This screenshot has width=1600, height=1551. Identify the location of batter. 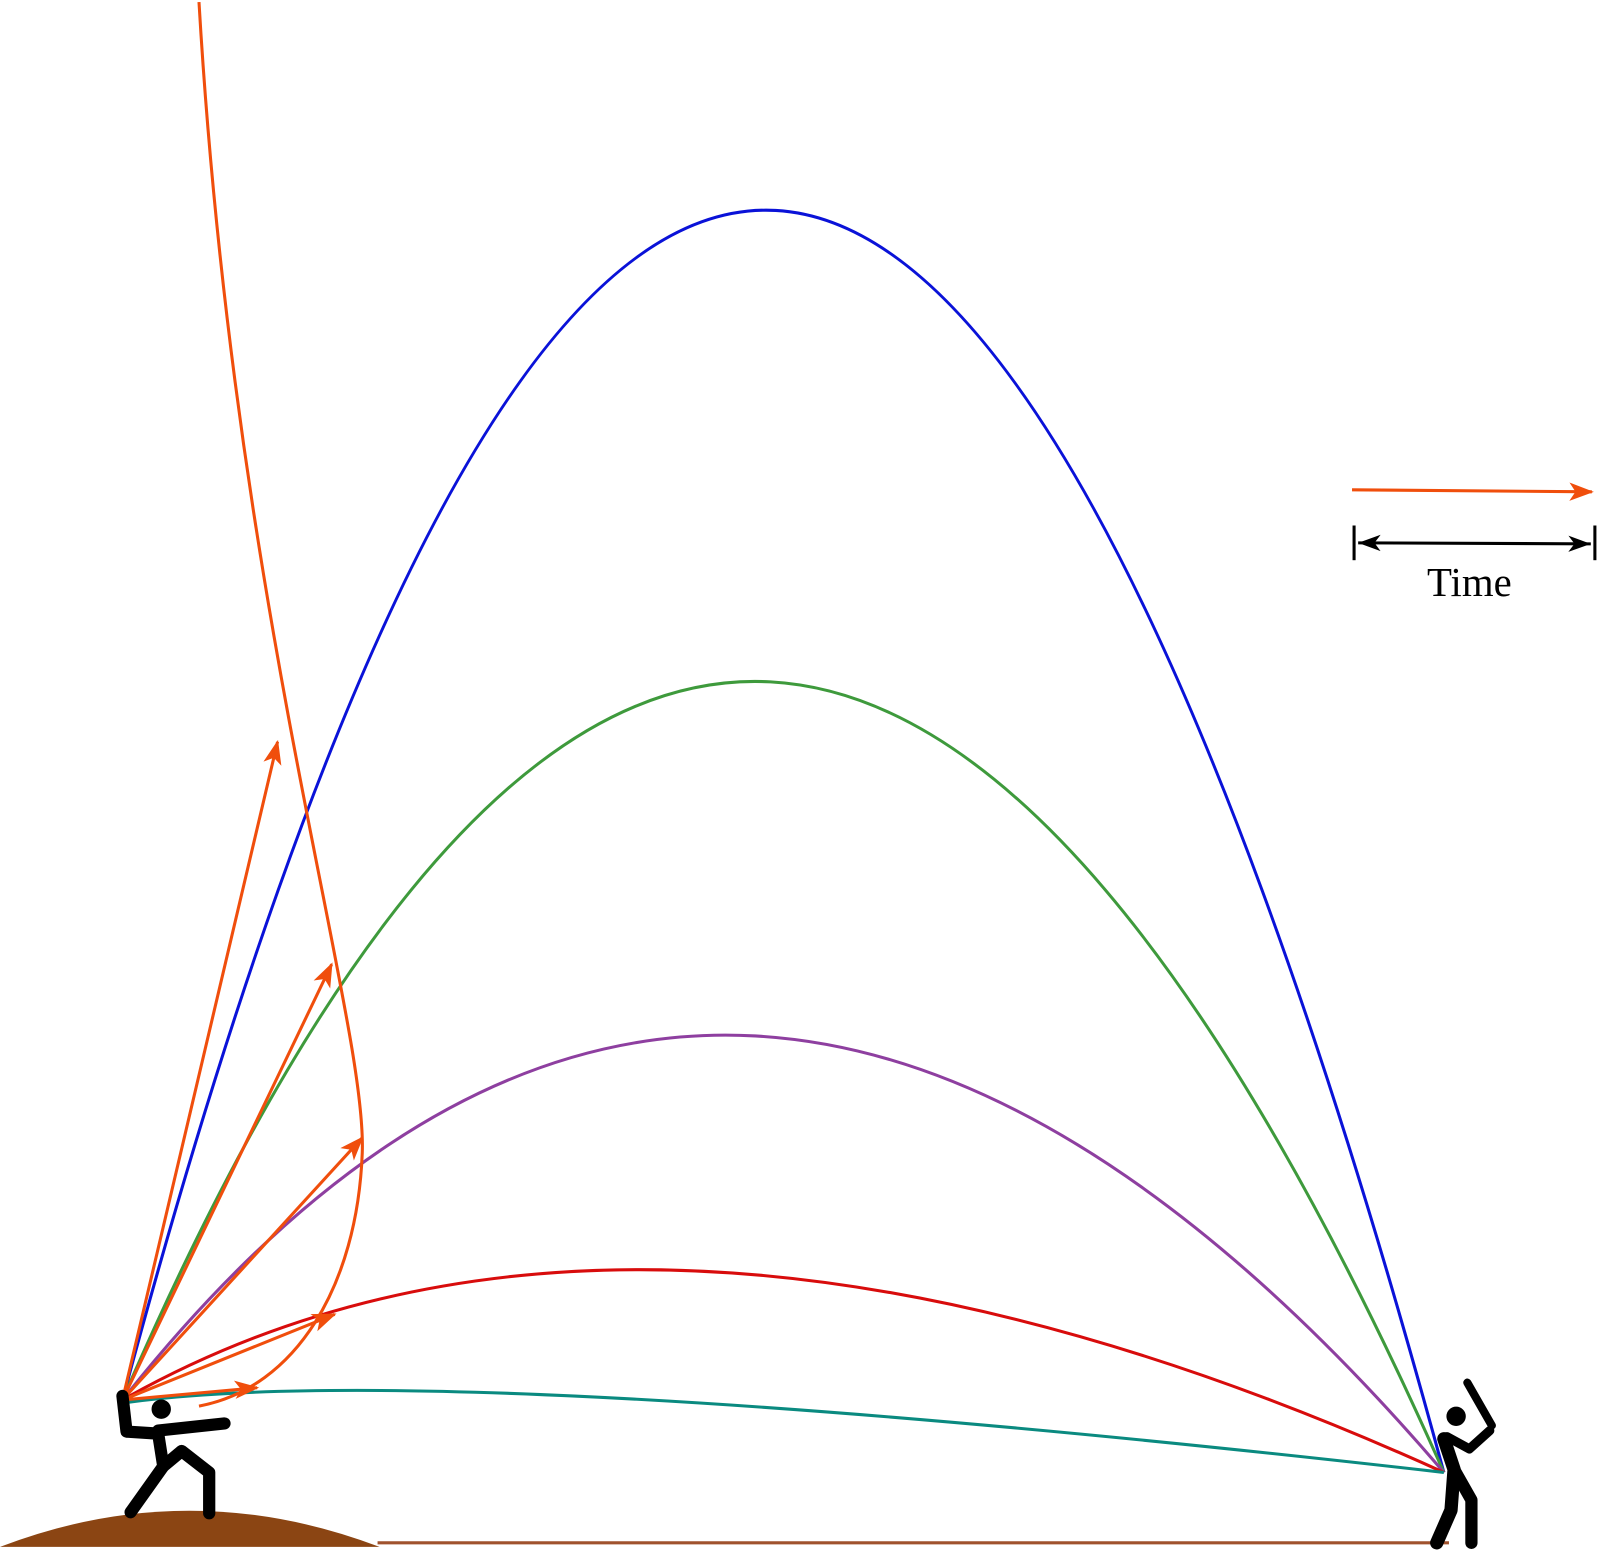
(1463, 1464).